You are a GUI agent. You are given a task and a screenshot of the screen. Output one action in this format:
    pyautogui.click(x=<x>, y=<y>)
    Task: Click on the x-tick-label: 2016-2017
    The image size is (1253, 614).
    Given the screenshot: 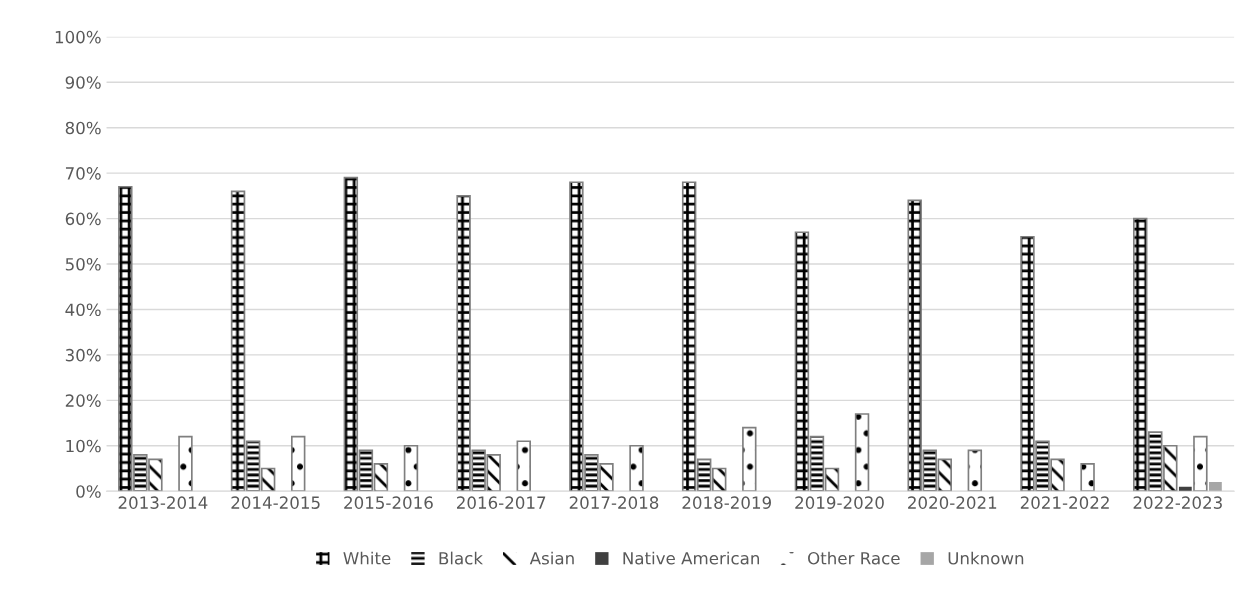 What is the action you would take?
    pyautogui.click(x=501, y=502)
    